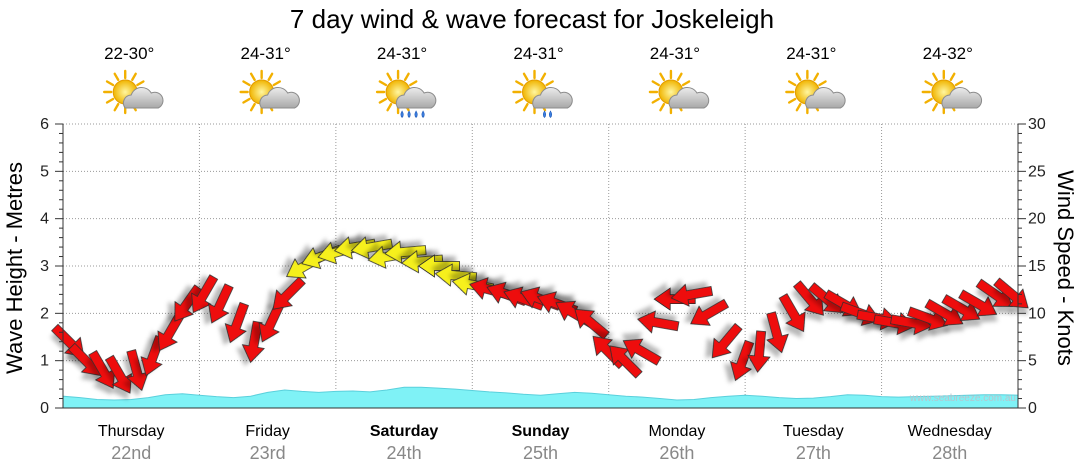  What do you see at coordinates (44, 219) in the screenshot?
I see `left-tick-label: 4` at bounding box center [44, 219].